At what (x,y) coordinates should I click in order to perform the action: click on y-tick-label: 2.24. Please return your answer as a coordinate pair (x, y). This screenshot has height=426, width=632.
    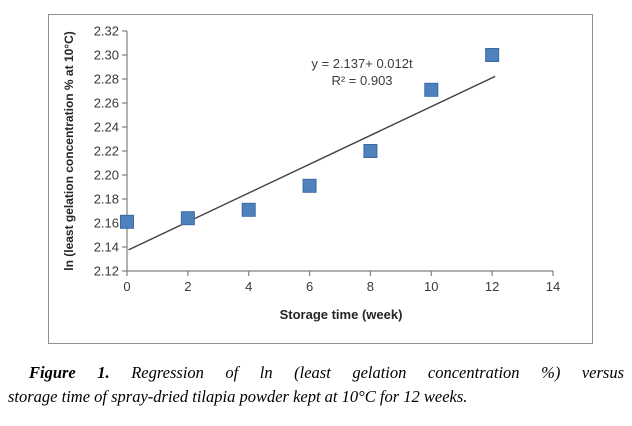
    Looking at the image, I should click on (106, 127).